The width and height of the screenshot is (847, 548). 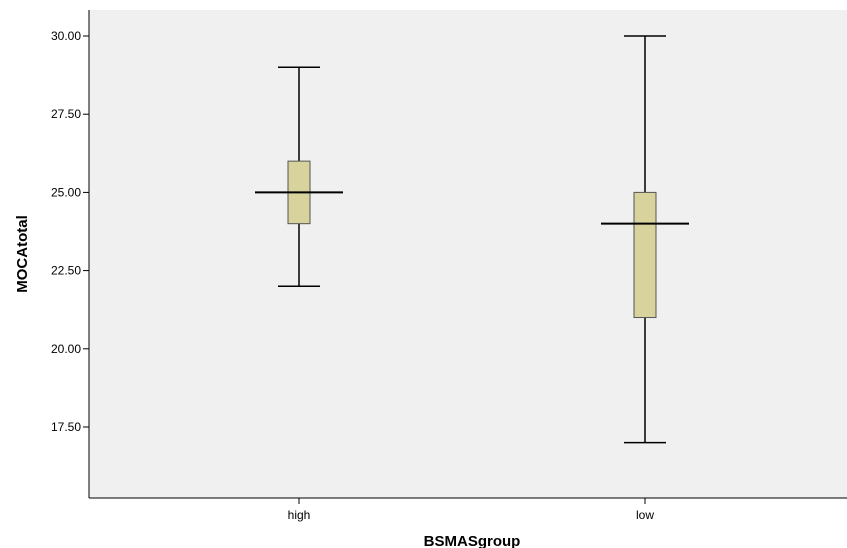 I want to click on y-axis-title: MOCAtotal, so click(x=22, y=254).